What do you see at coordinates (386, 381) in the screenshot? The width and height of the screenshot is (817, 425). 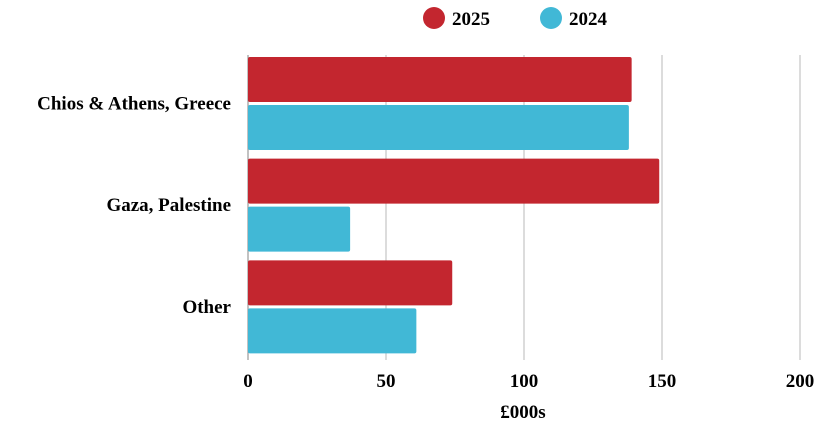 I see `x-tick-label: 50` at bounding box center [386, 381].